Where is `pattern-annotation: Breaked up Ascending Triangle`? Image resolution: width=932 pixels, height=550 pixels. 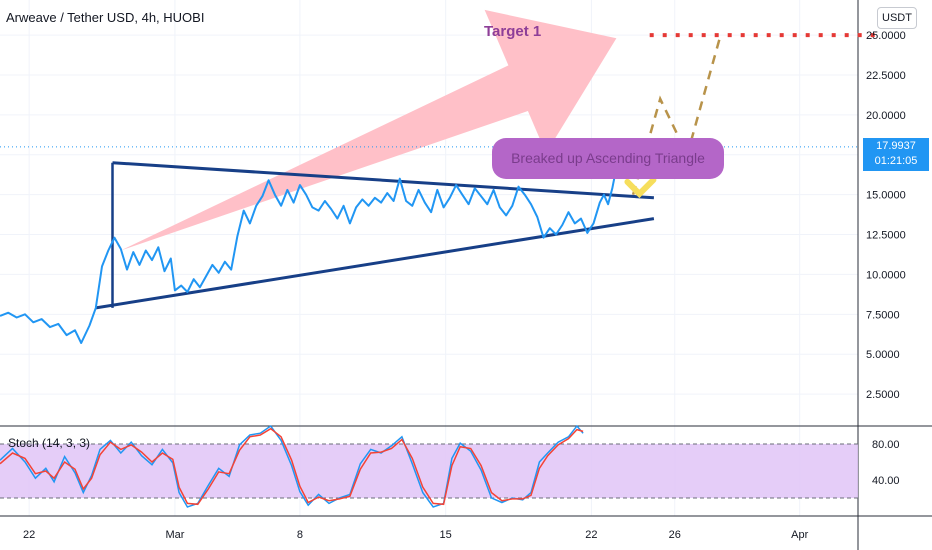 pattern-annotation: Breaked up Ascending Triangle is located at coordinates (608, 158).